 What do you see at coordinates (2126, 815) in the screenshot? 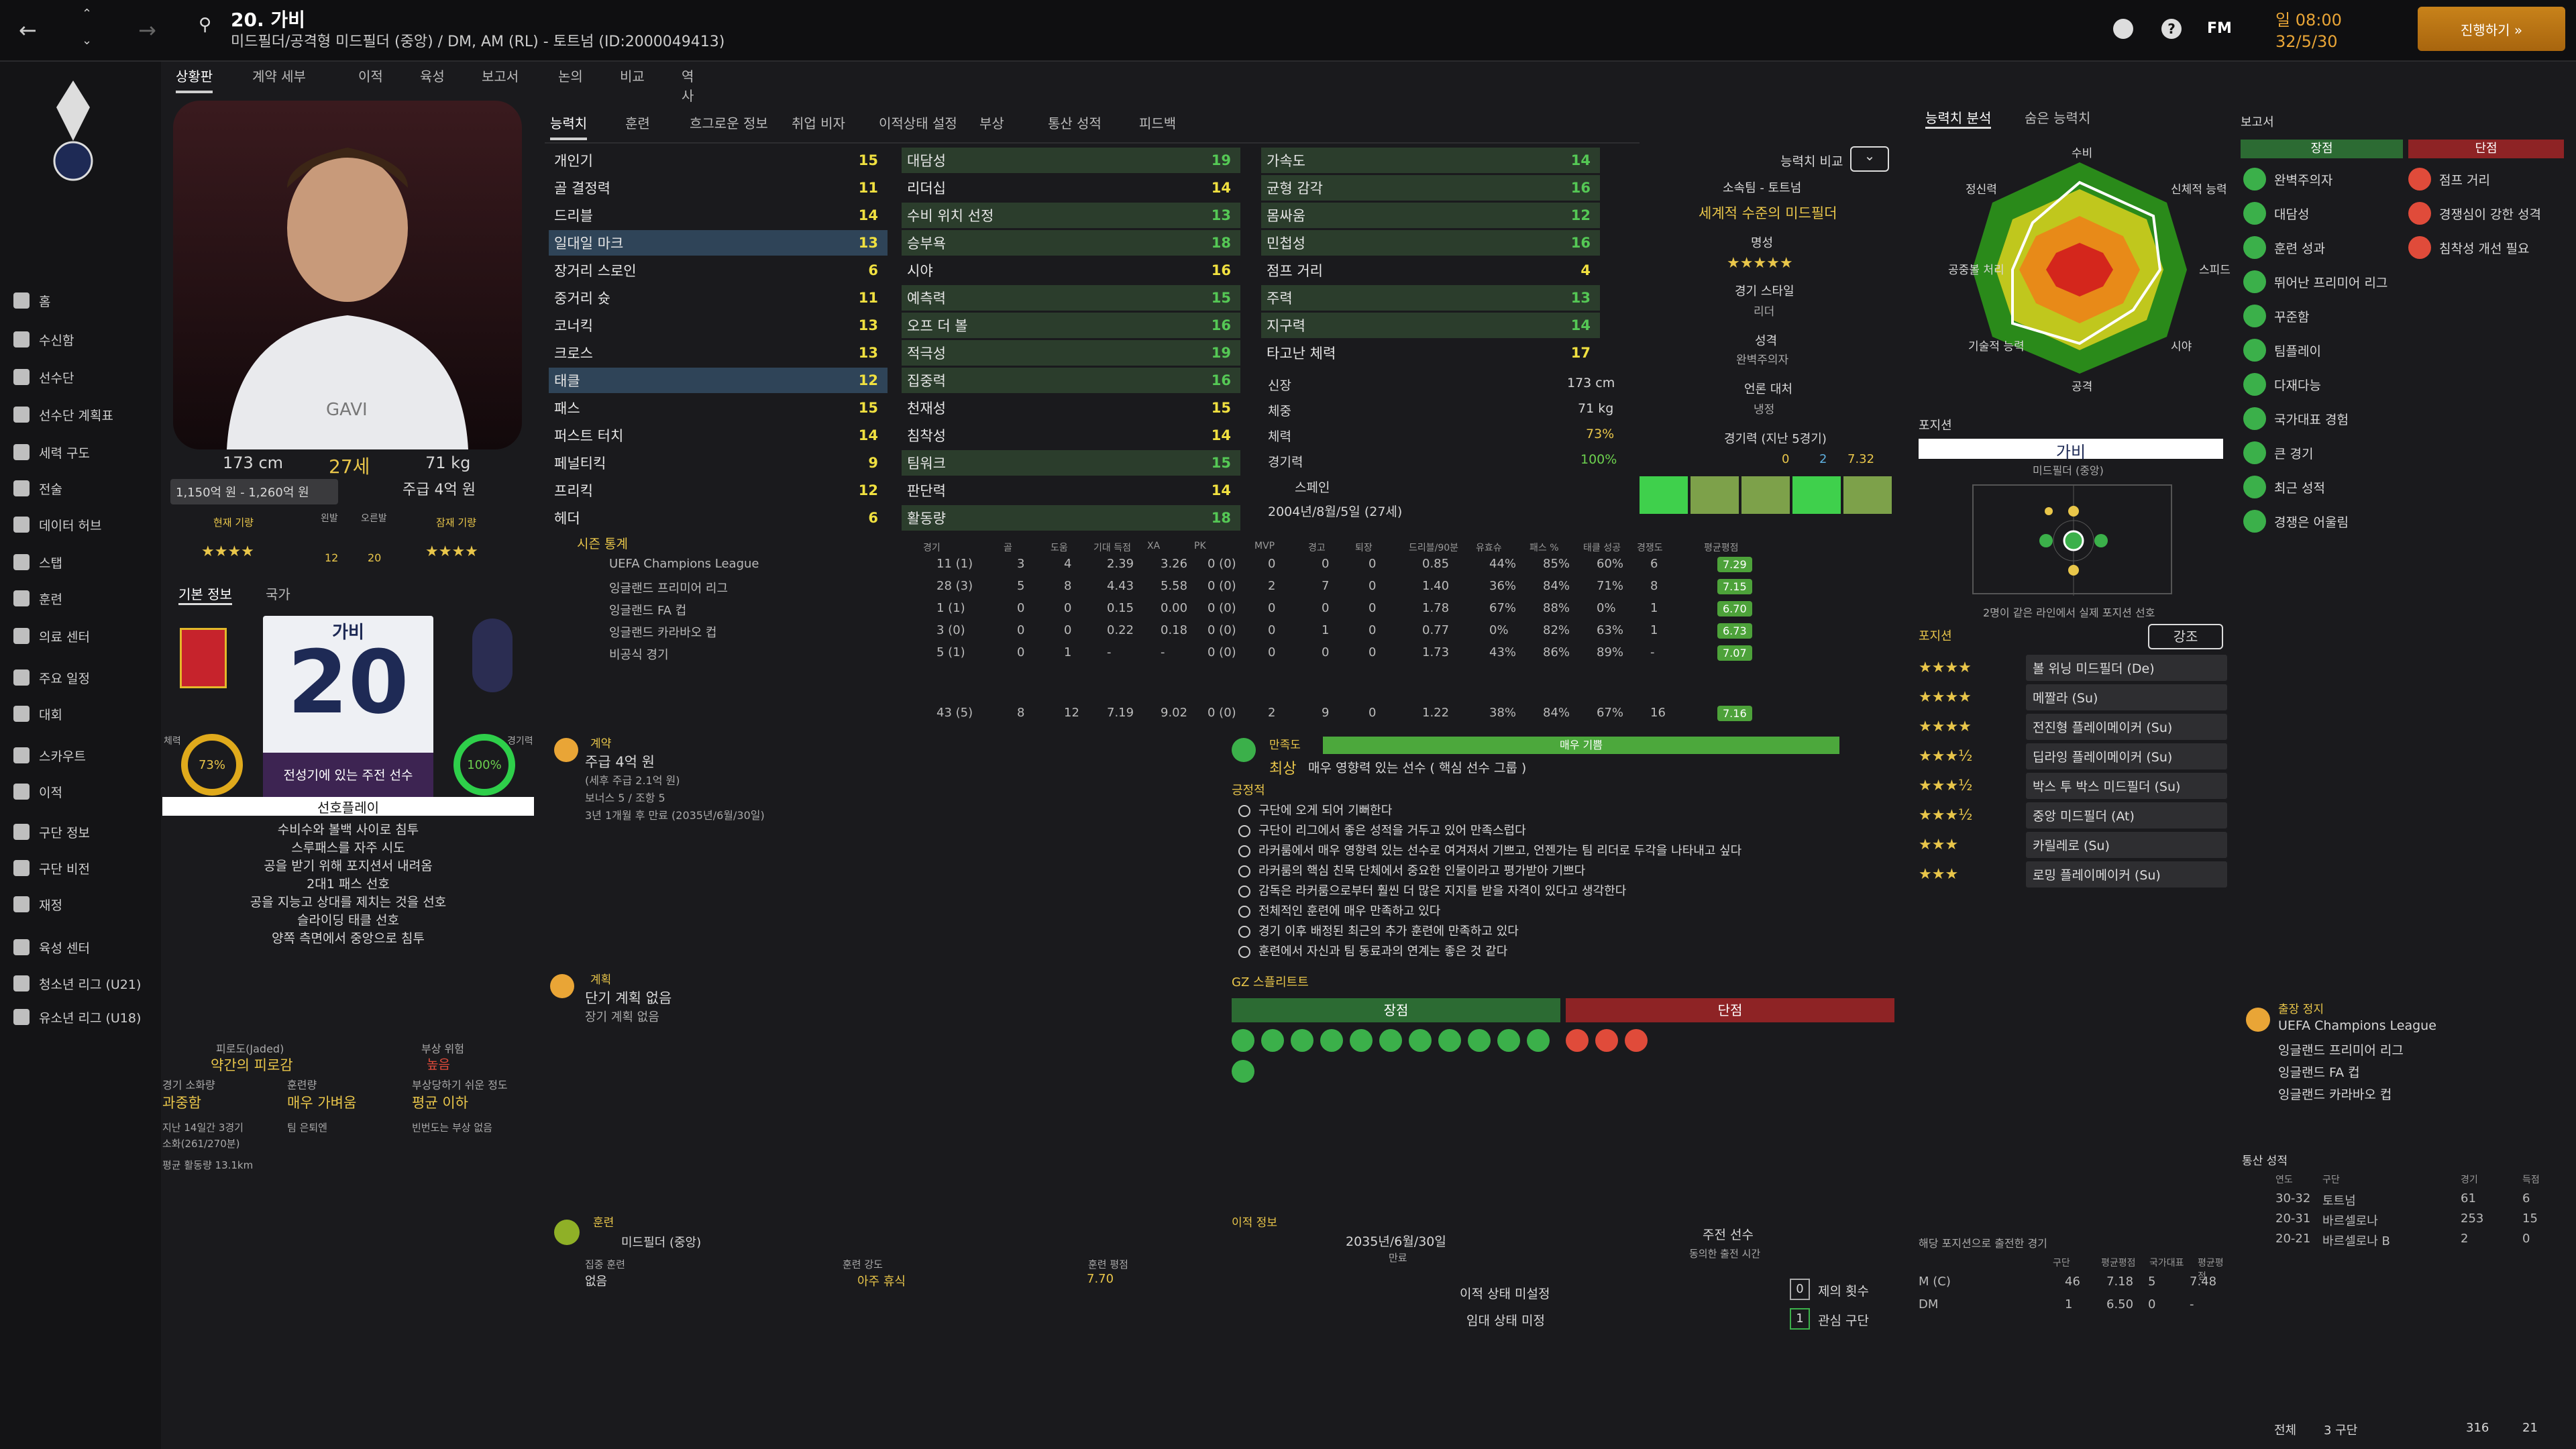
I see `role-name: 중앙 미드필더 (At)` at bounding box center [2126, 815].